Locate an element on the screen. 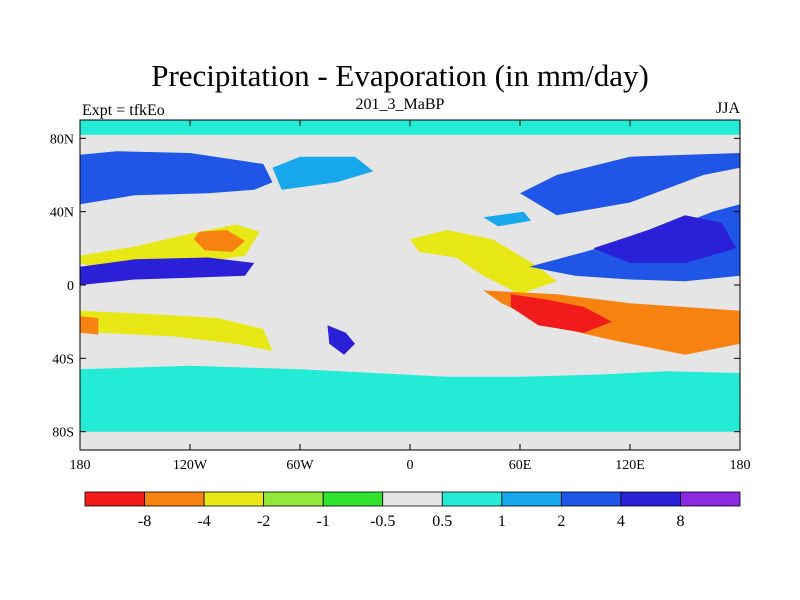  y-tick-label: 80S is located at coordinates (63, 433).